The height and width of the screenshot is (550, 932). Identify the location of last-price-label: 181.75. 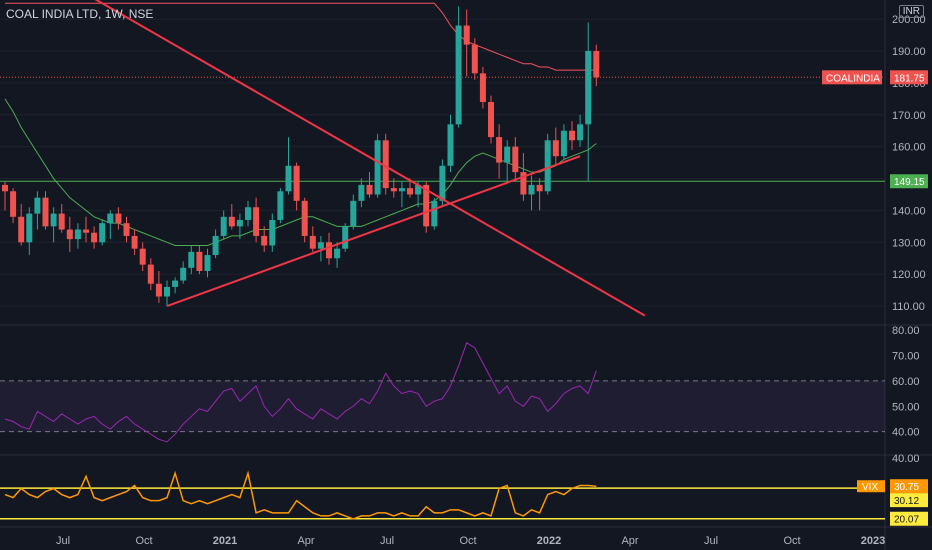
(909, 78).